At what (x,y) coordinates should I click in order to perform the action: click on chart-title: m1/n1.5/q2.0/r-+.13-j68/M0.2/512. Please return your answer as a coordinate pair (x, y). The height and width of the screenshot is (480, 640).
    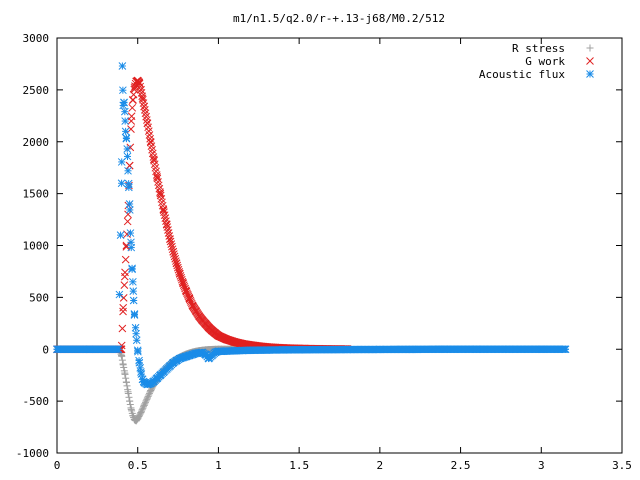
    Looking at the image, I should click on (339, 18).